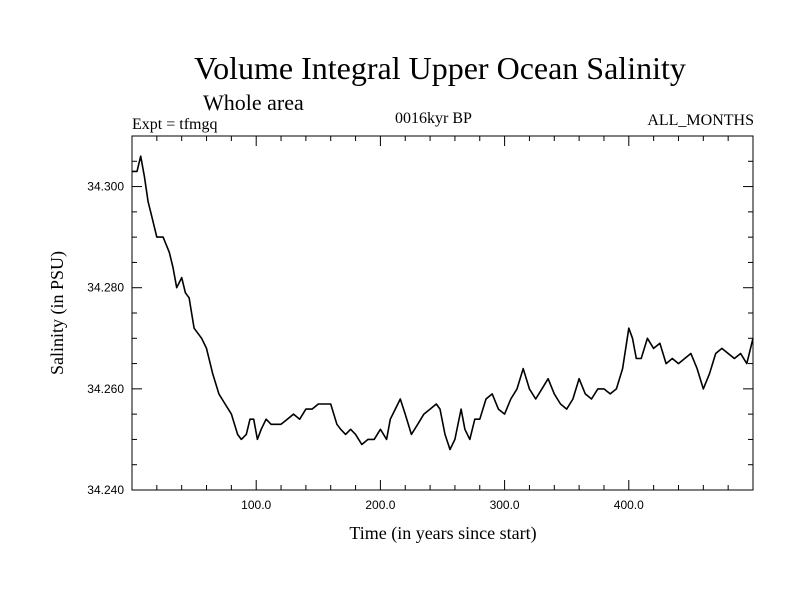 The width and height of the screenshot is (800, 600). I want to click on x-tick-label: 100.0, so click(256, 505).